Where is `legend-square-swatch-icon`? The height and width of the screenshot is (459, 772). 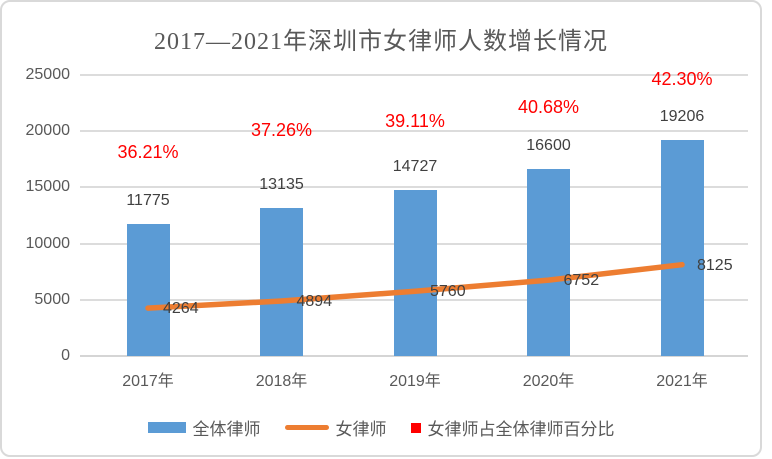
legend-square-swatch-icon is located at coordinates (415, 427).